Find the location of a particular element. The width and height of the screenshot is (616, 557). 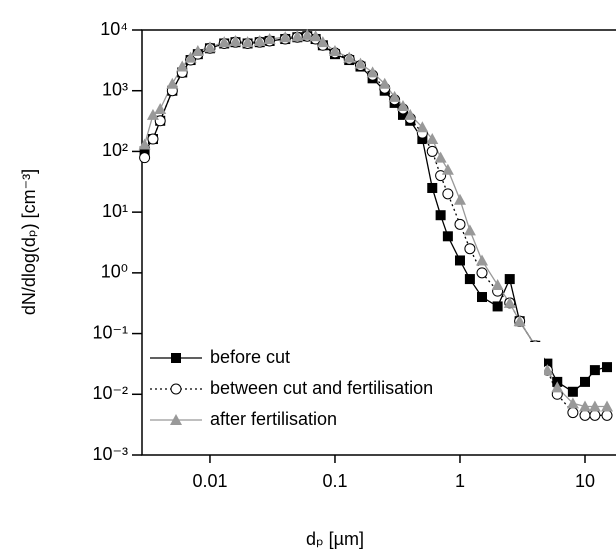

x-tick-label: 0.01 is located at coordinates (209, 481).